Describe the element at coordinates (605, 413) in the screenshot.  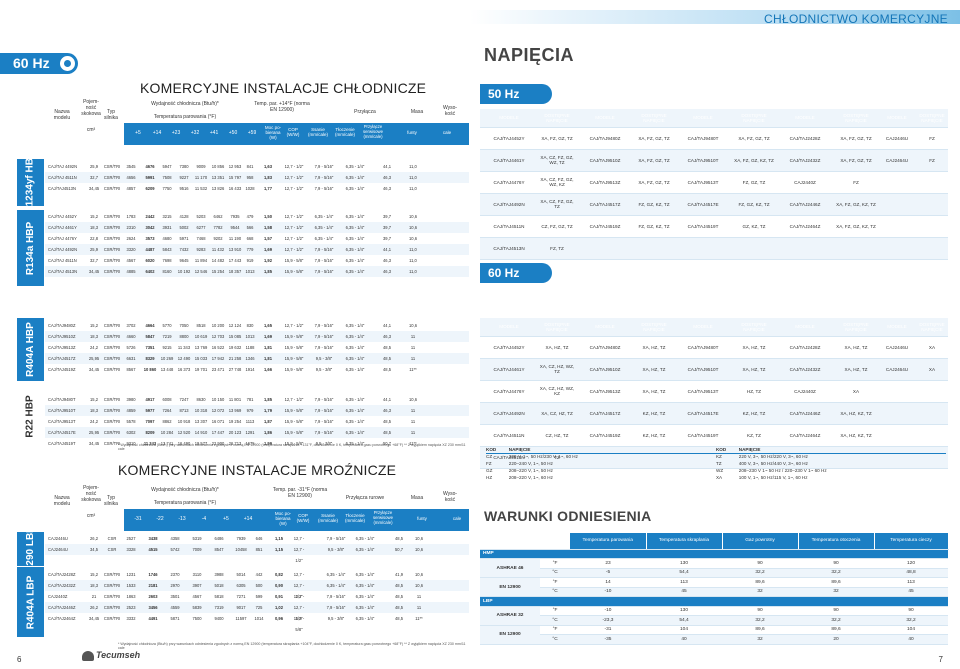
I see `model-cell: CAJ/TAJ4517Z` at that location.